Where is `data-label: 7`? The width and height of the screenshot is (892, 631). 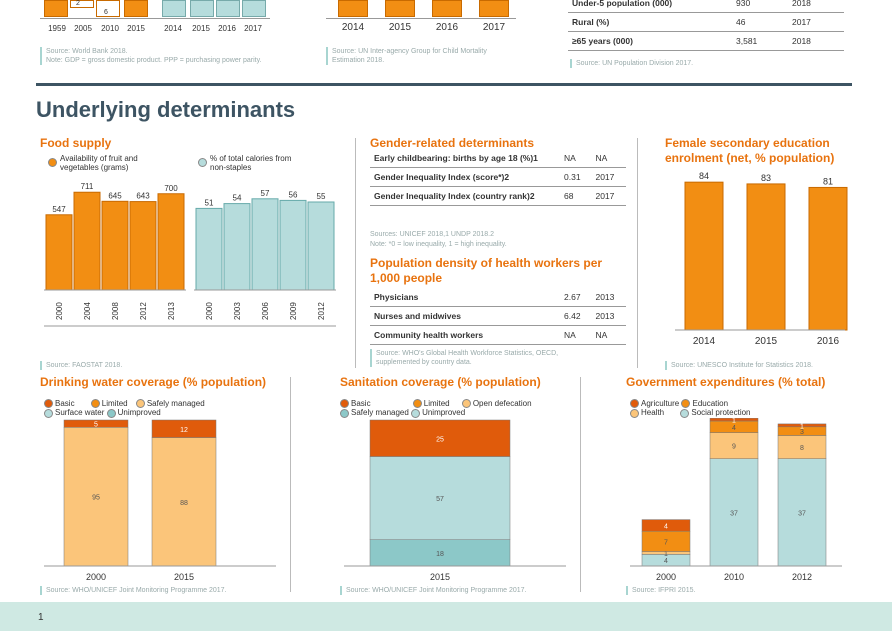
data-label: 7 is located at coordinates (666, 542).